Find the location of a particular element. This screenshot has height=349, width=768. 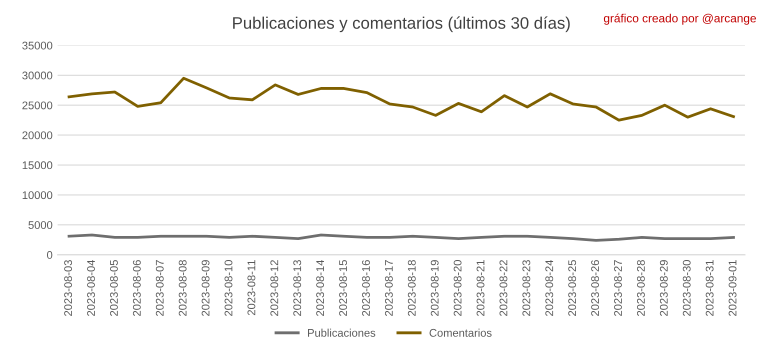

x-tick-label: 2023-08-17 is located at coordinates (388, 288).